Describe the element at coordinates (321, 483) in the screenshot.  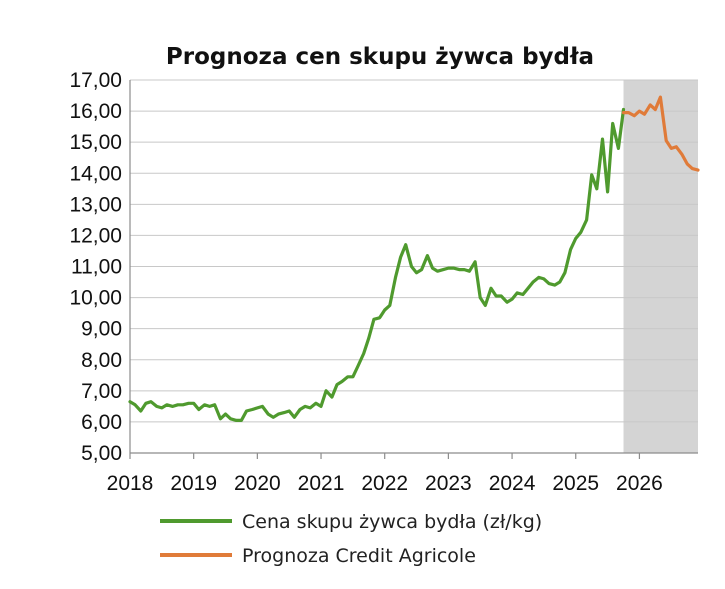
I see `x-tick-label: 2021` at that location.